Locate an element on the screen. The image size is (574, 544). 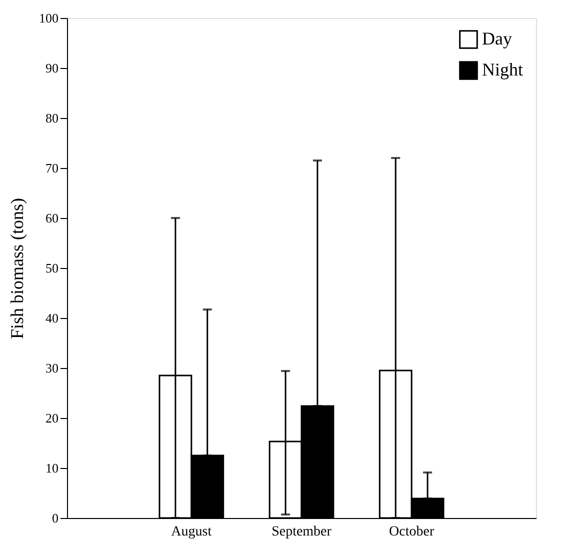
y-tick-label: 30 is located at coordinates (52, 368).